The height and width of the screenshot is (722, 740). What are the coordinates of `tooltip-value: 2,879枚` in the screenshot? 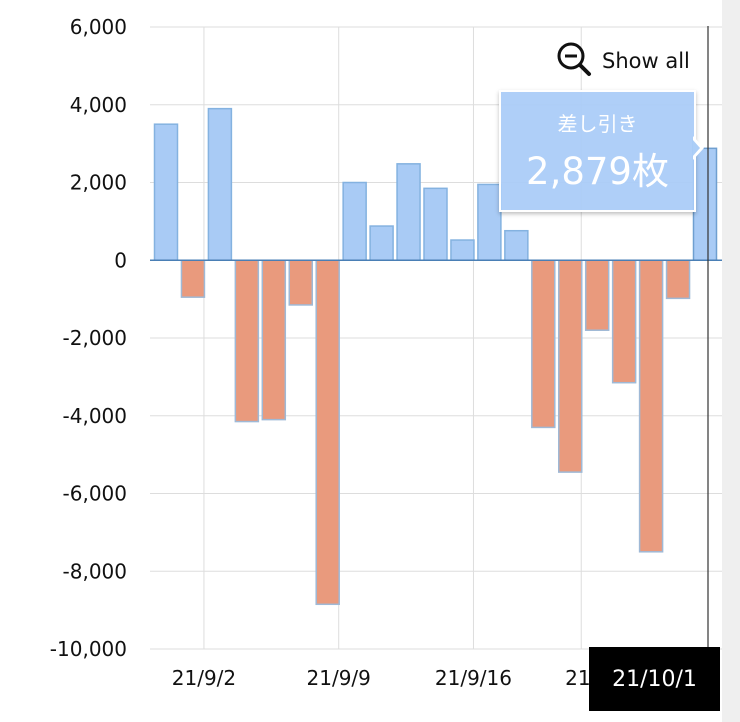 It's located at (597, 171).